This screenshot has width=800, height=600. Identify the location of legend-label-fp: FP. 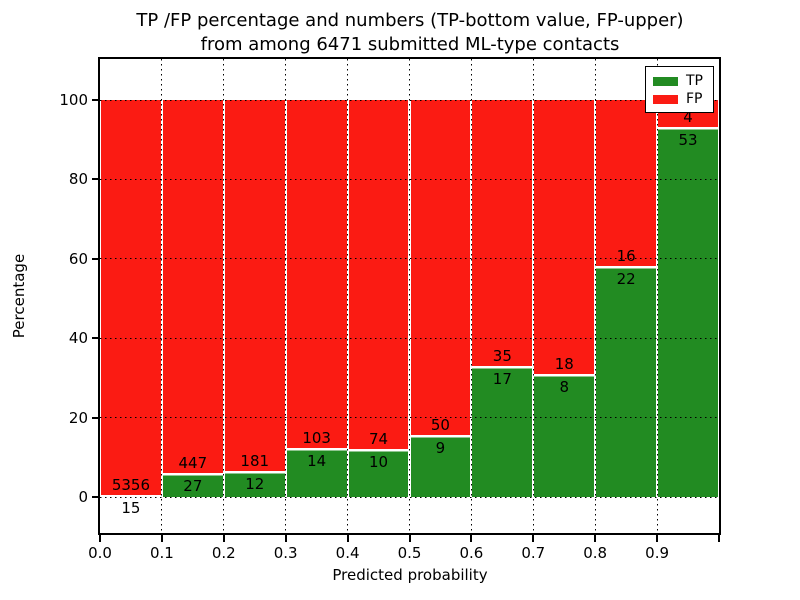
(694, 99).